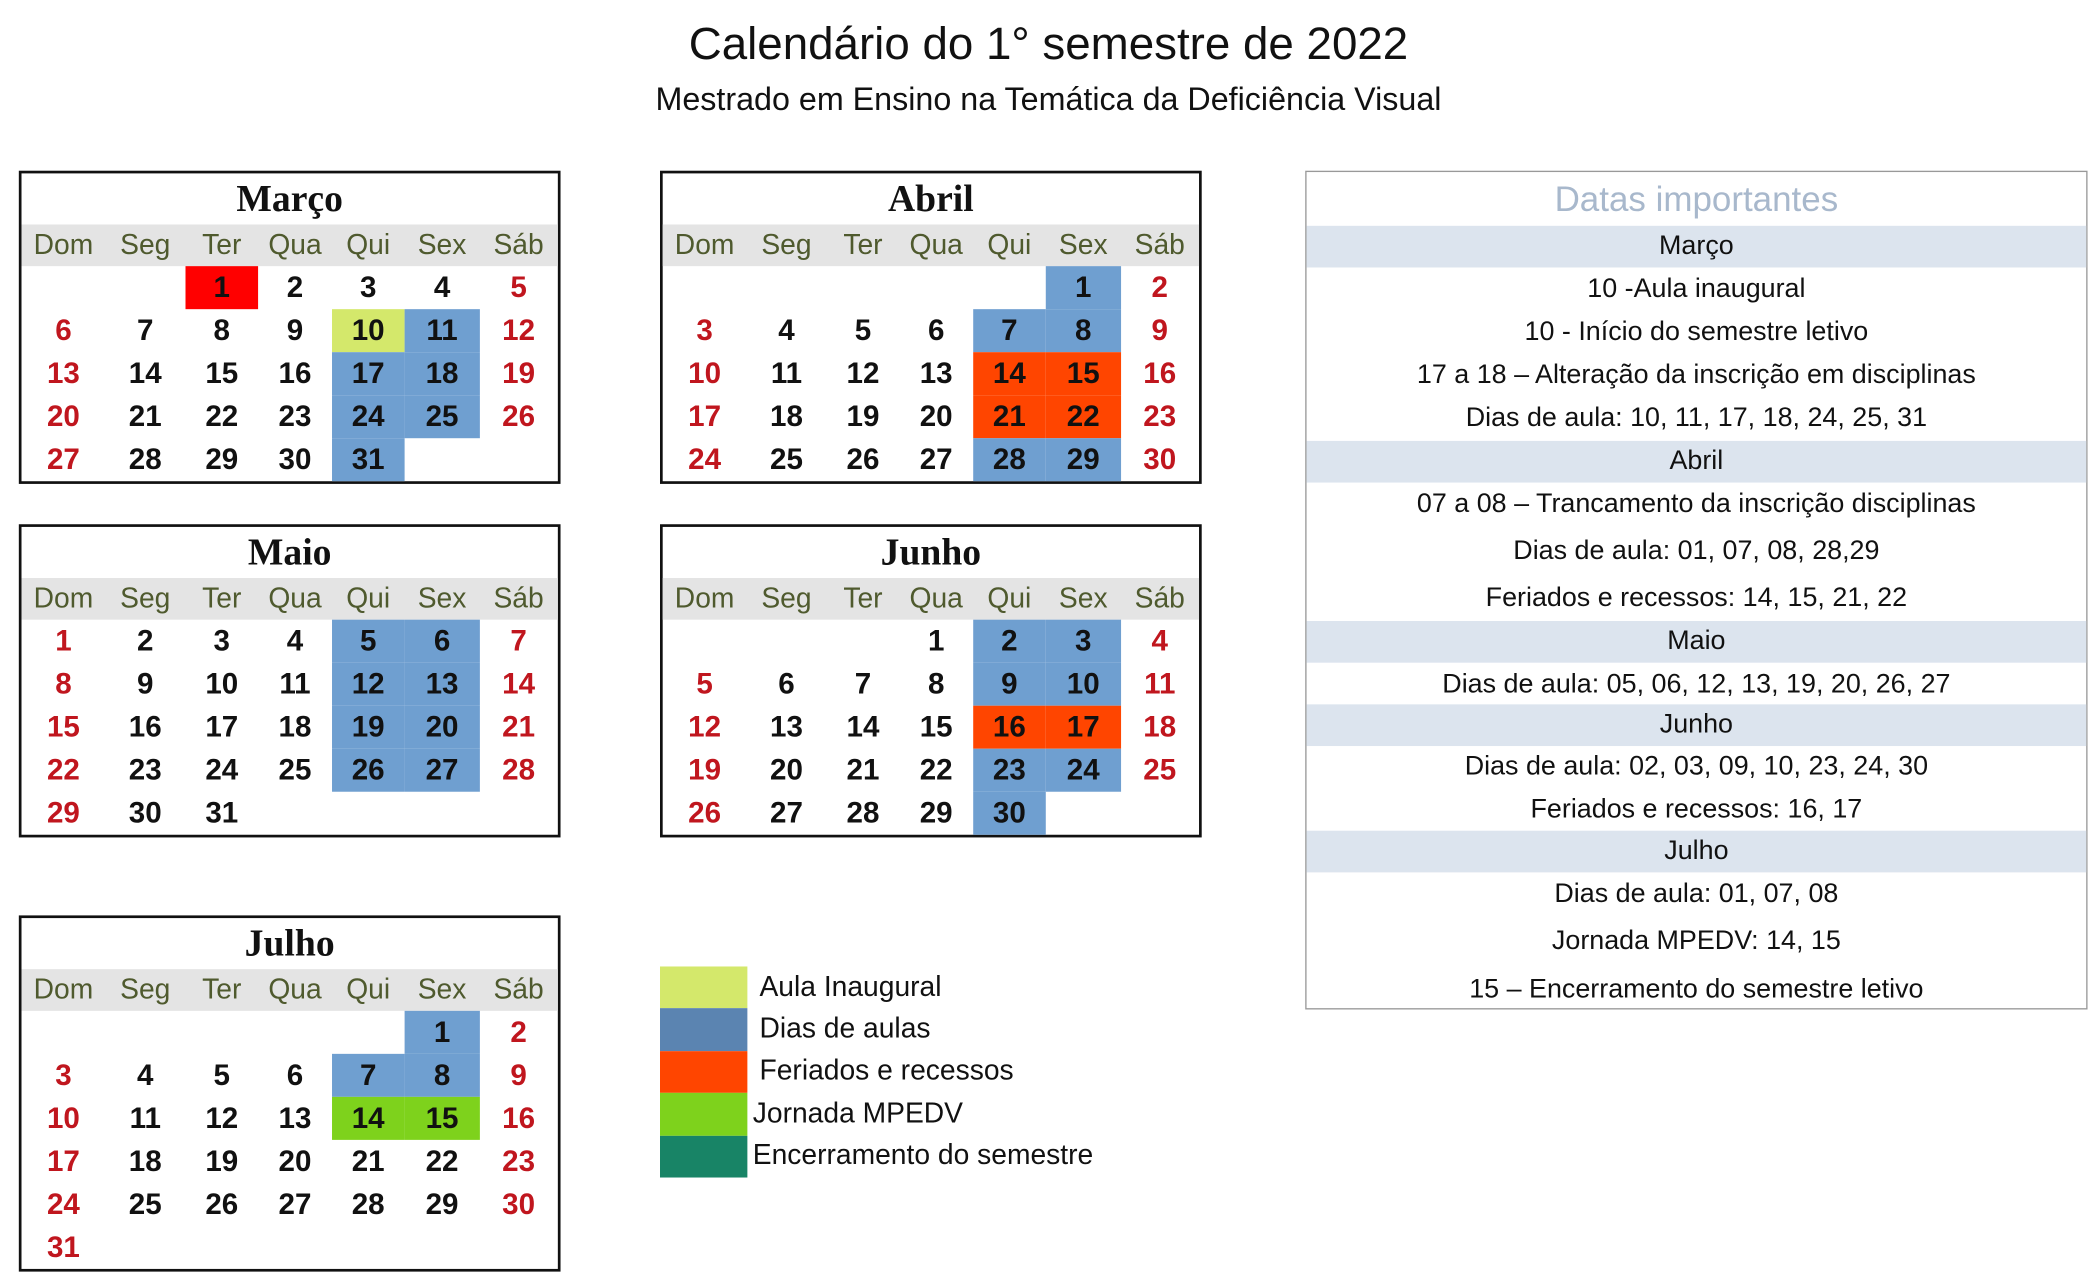  Describe the element at coordinates (222, 288) in the screenshot. I see `day-cell: 1` at that location.